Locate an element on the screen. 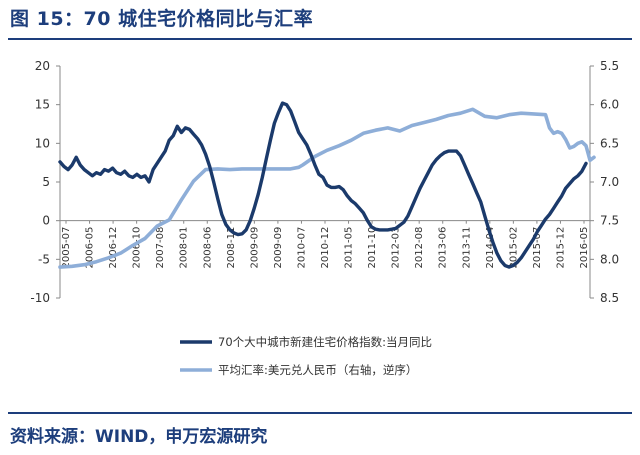 Image resolution: width=640 pixels, height=455 pixels. x-axis-tick-label: 2012-08 is located at coordinates (419, 248).